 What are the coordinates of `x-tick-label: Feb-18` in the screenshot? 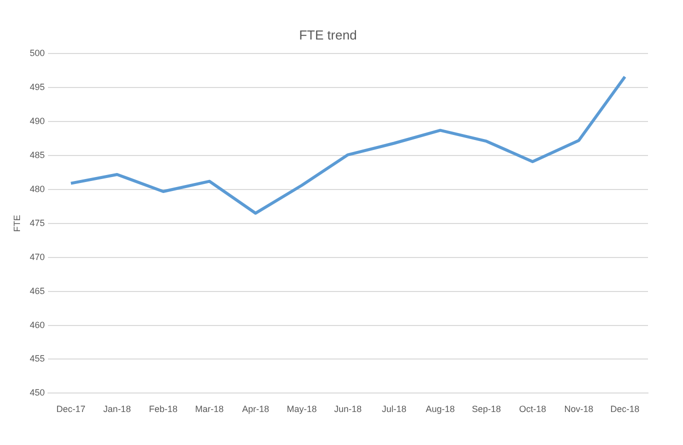 It's located at (163, 409).